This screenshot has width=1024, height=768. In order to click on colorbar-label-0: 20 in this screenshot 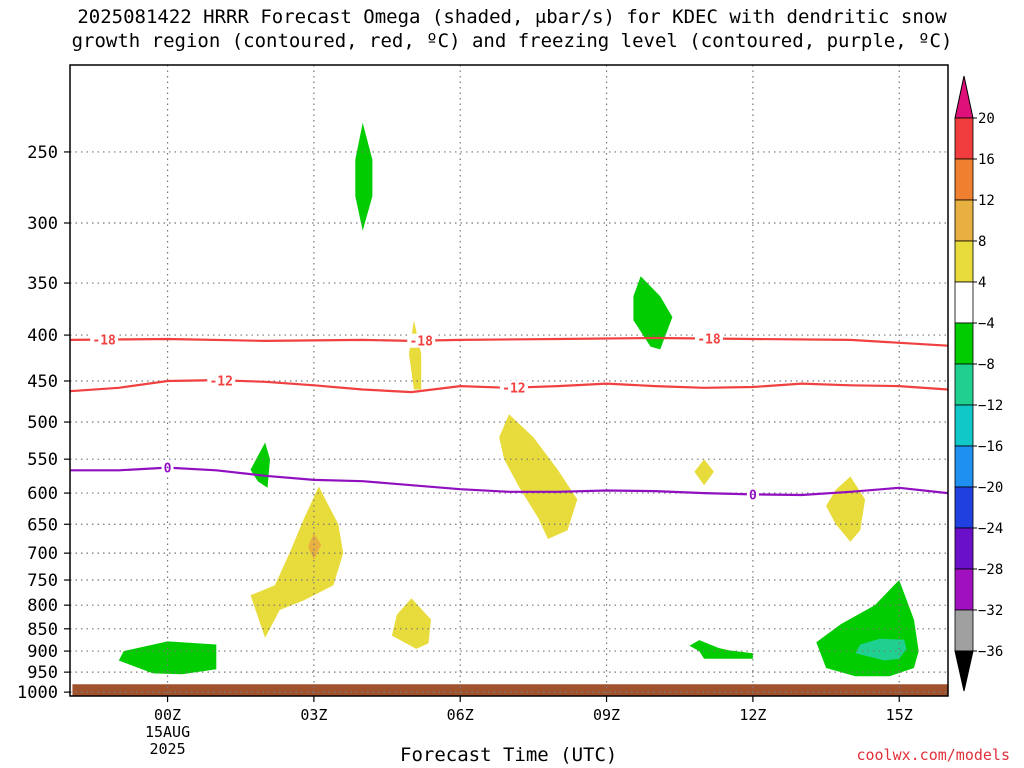, I will do `click(986, 119)`.